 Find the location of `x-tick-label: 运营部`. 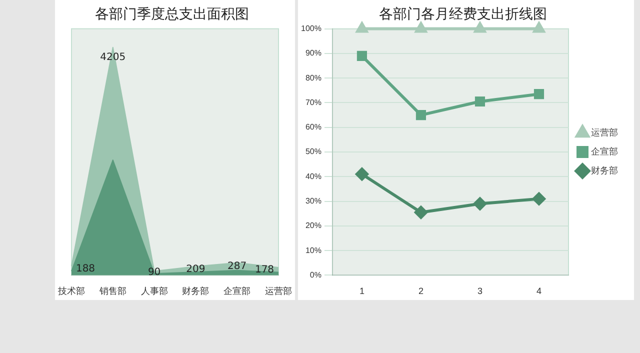

x-tick-label: 运营部 is located at coordinates (278, 291).